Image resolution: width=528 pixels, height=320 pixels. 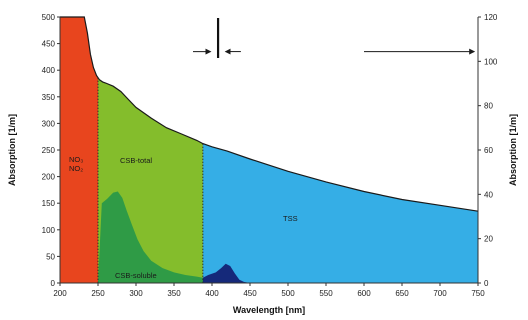 What do you see at coordinates (49, 123) in the screenshot?
I see `y-tick-label: 300` at bounding box center [49, 123].